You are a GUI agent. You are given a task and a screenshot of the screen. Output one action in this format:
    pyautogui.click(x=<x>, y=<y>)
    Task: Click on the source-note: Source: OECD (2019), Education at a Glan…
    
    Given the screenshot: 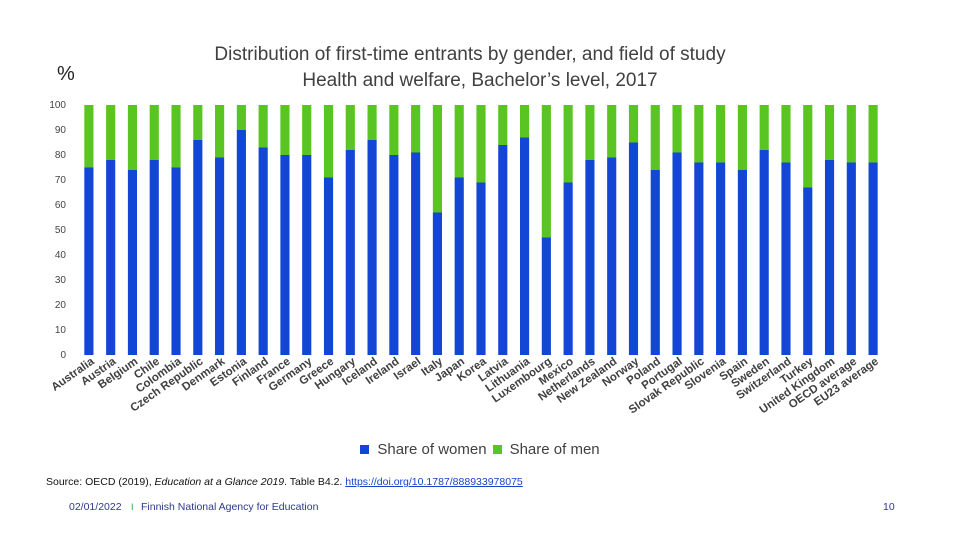 What is the action you would take?
    pyautogui.click(x=284, y=482)
    